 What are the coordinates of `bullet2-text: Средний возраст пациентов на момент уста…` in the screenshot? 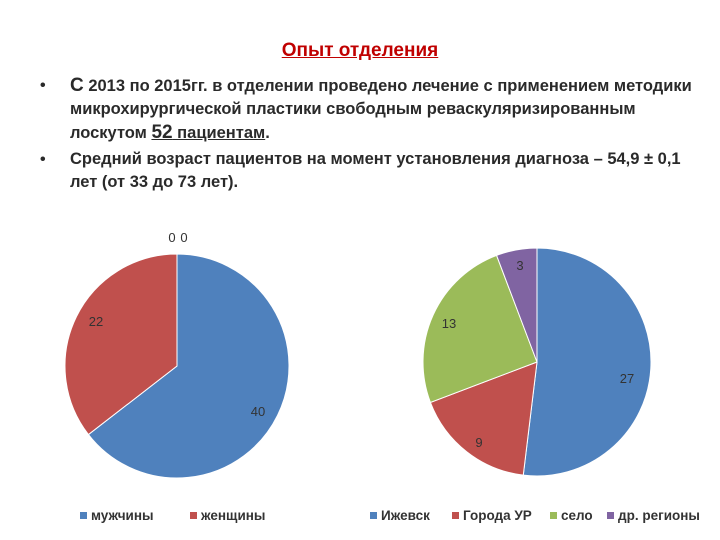 It's located at (375, 170).